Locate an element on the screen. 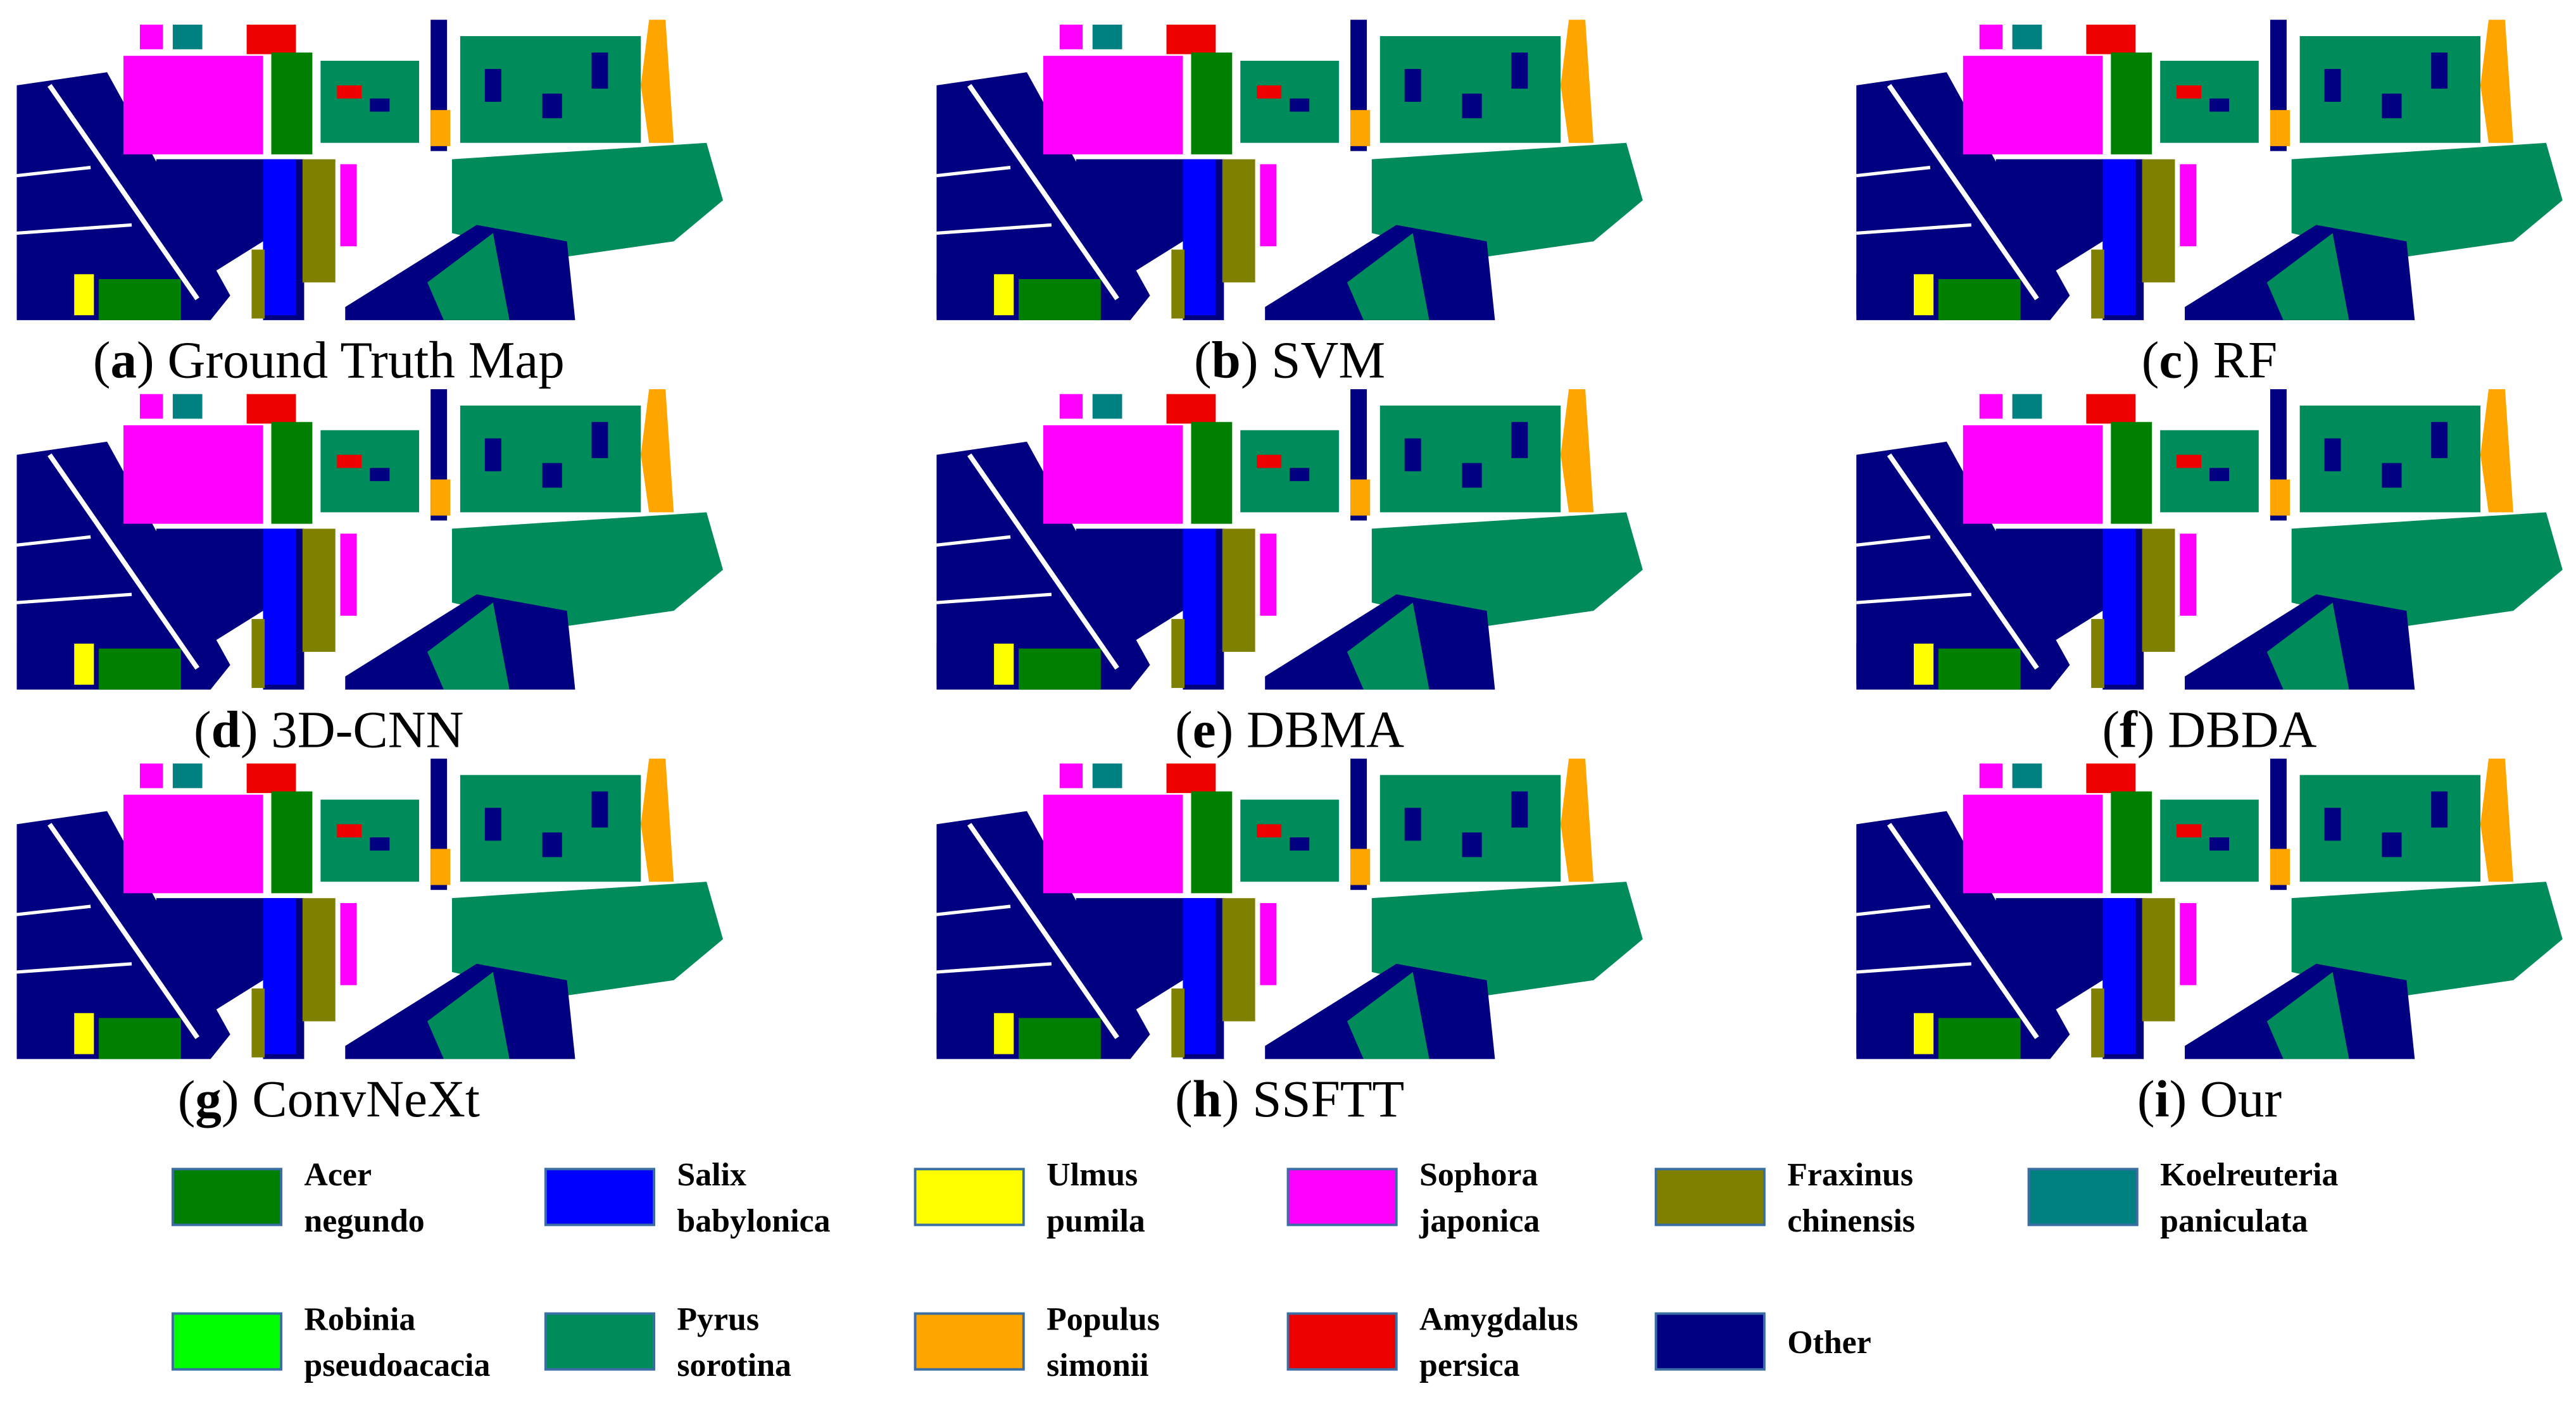 This screenshot has width=2576, height=1417. legend-label: sorotina is located at coordinates (734, 1365).